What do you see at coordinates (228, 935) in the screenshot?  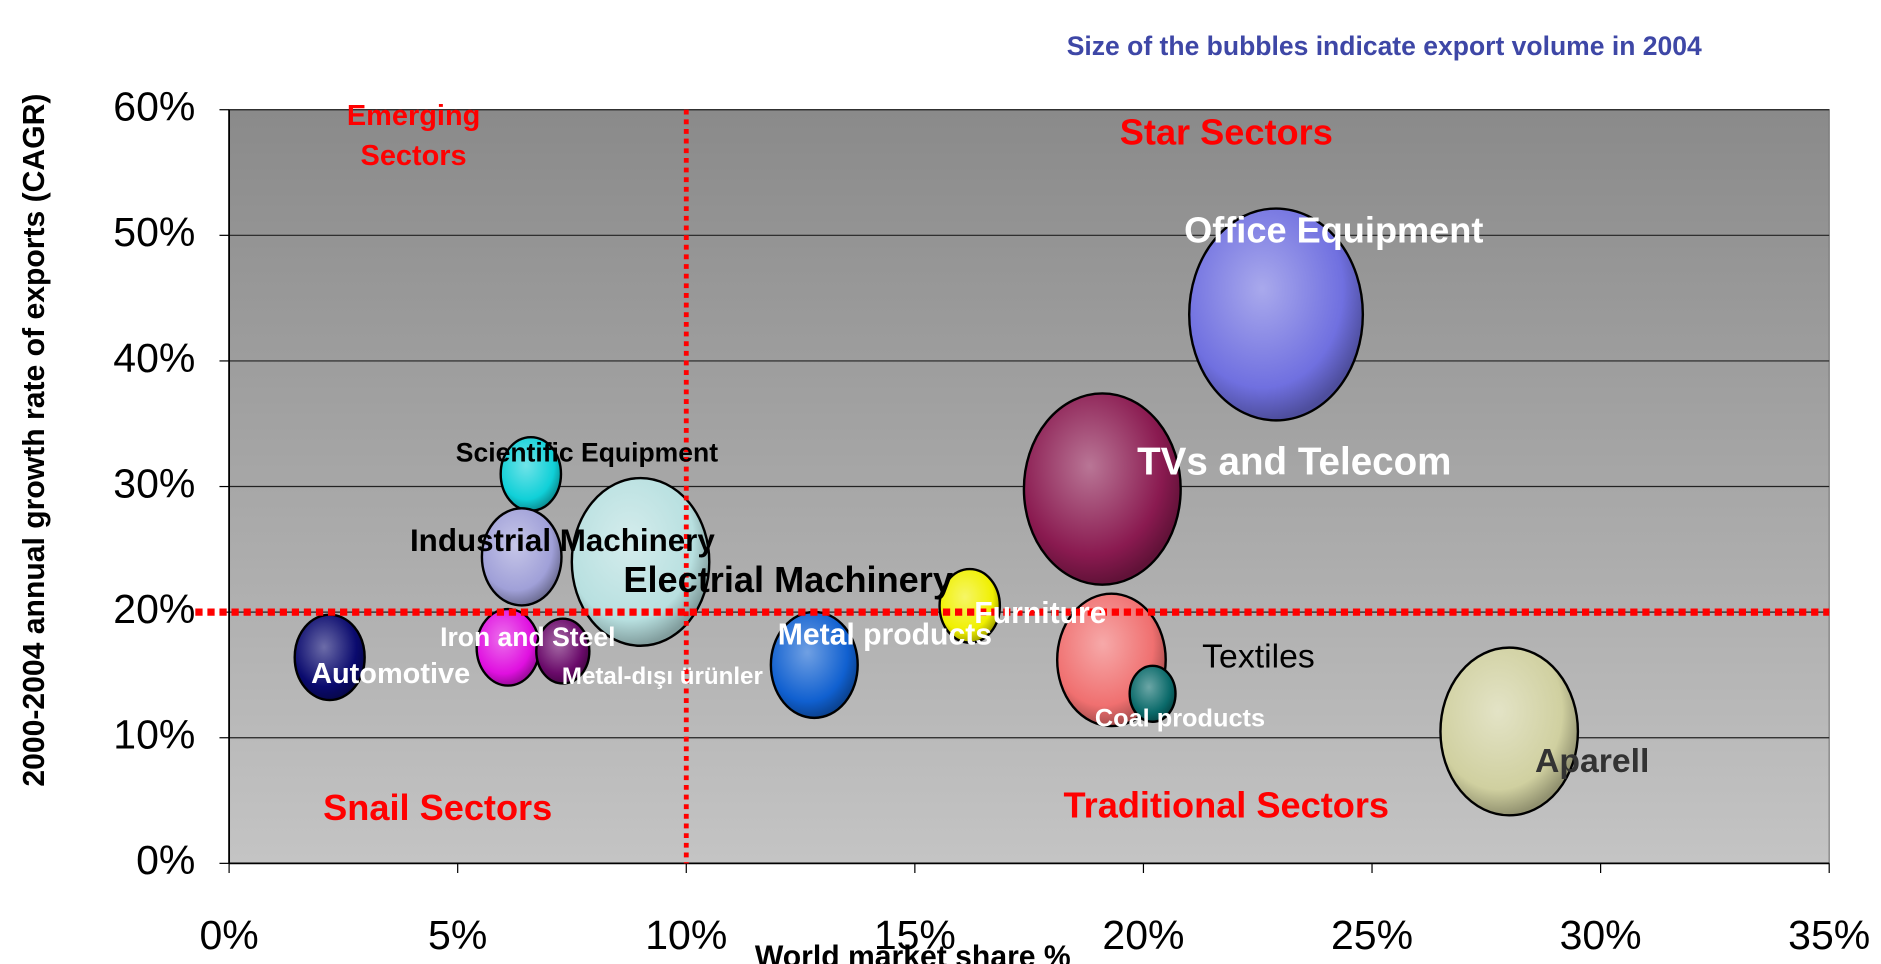 I see `x-tick-label: 0%` at bounding box center [228, 935].